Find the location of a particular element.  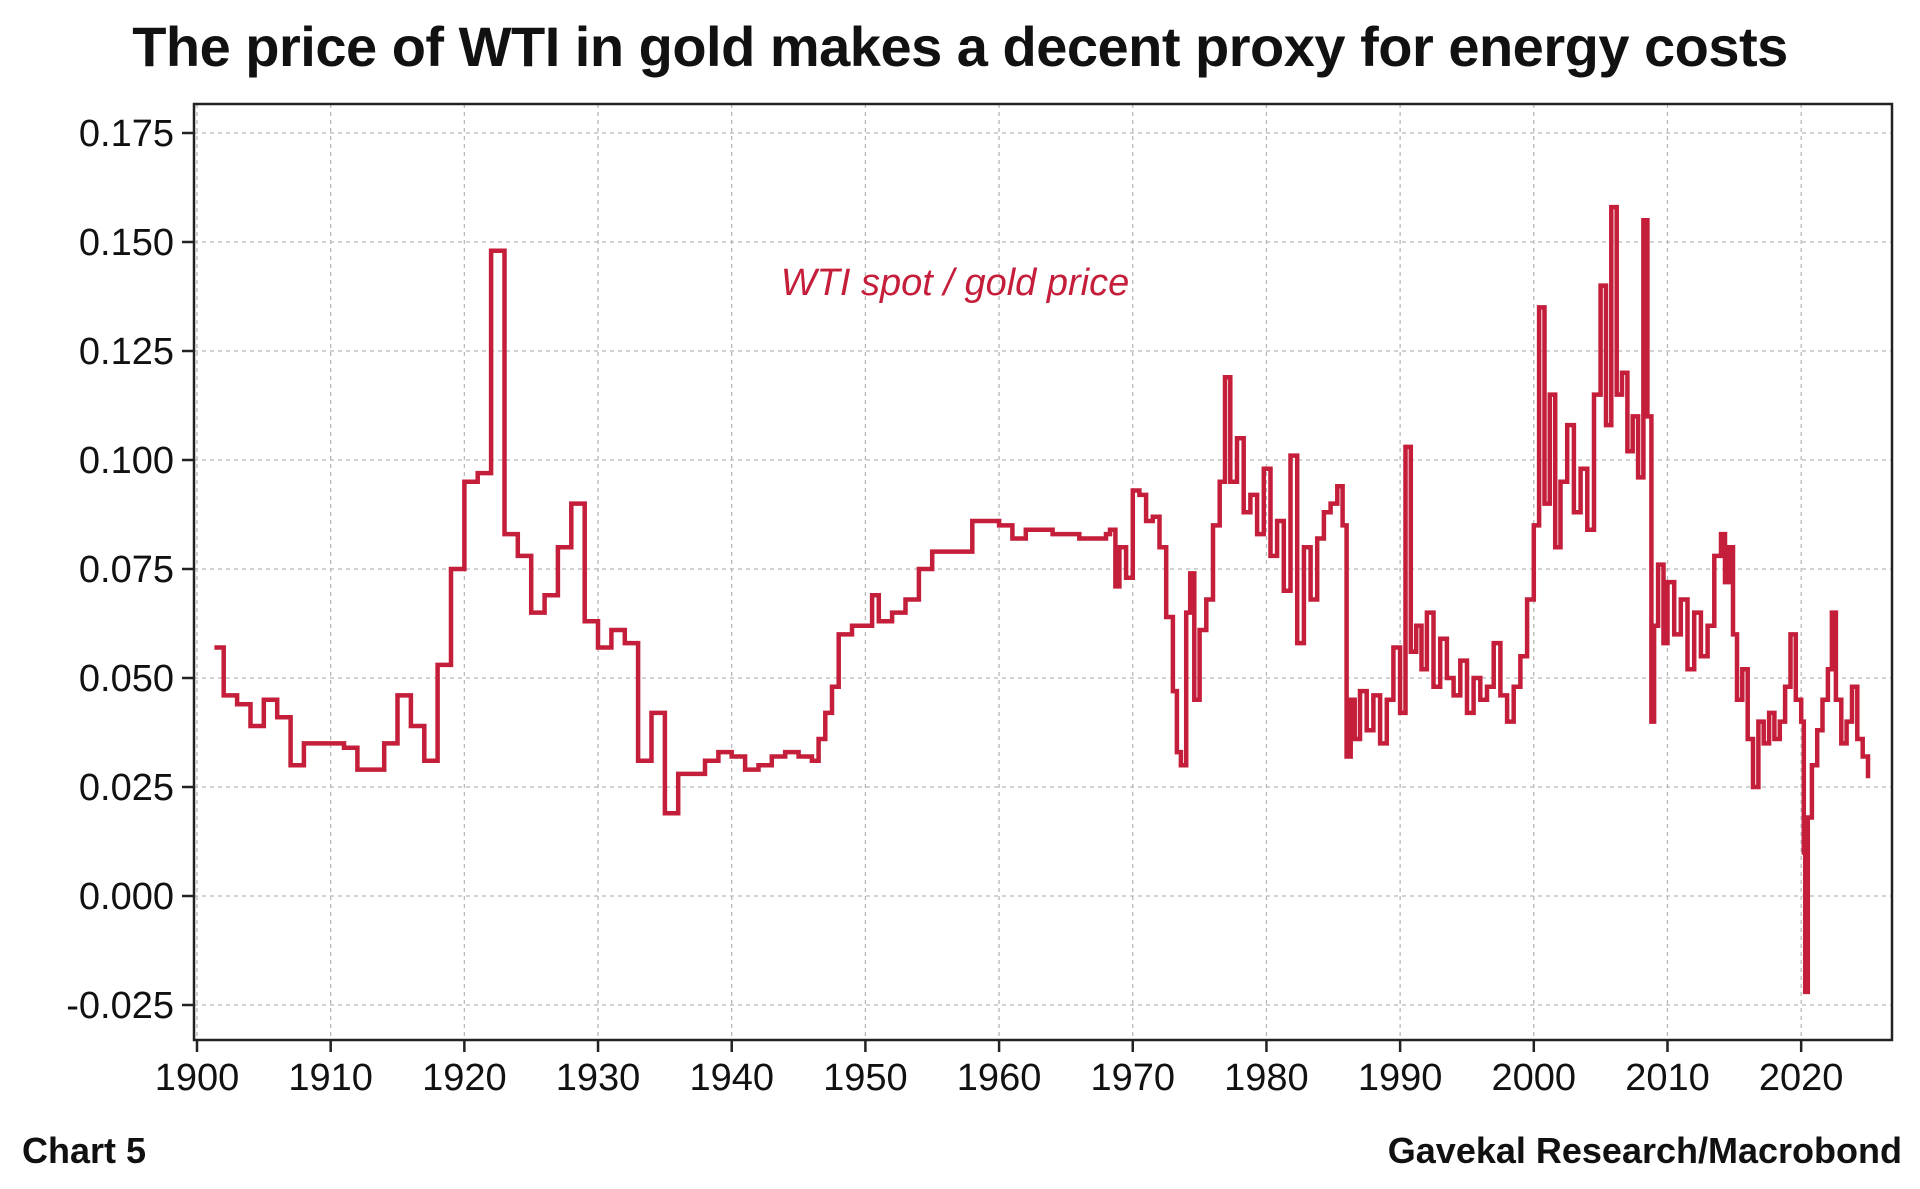

series-label: WTI spot / gold price is located at coordinates (955, 283).